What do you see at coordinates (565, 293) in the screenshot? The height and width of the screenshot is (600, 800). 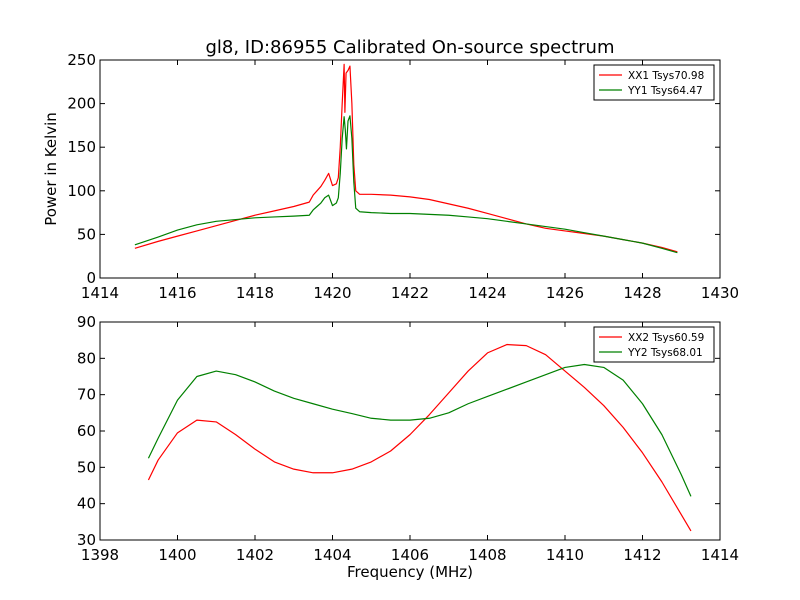 I see `x-tick-label: 1426` at bounding box center [565, 293].